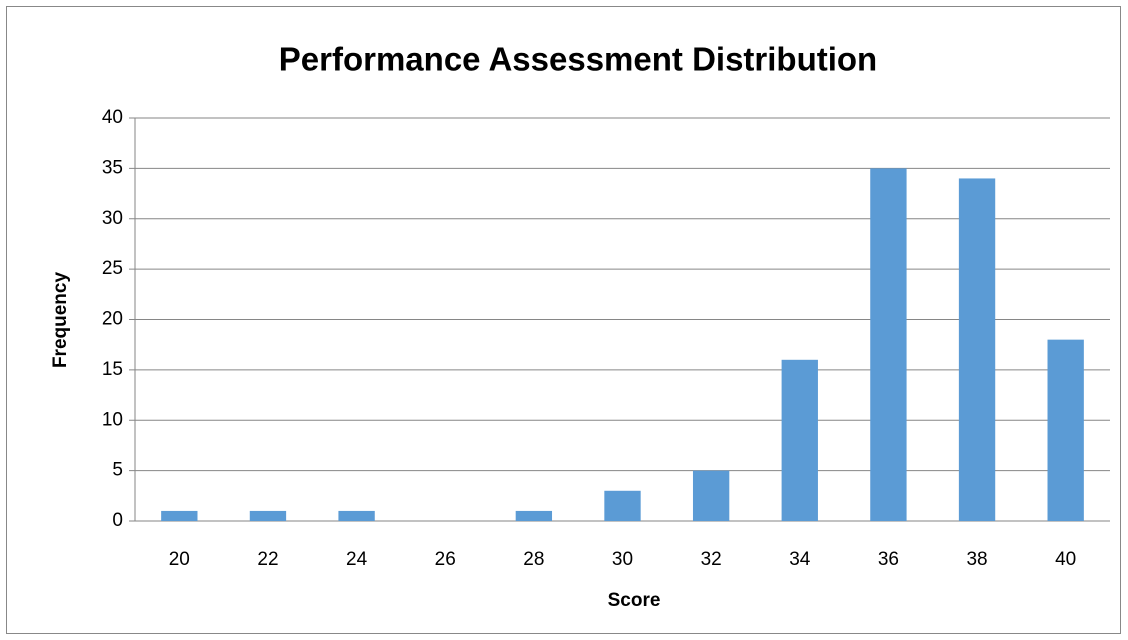 Image resolution: width=1128 pixels, height=640 pixels. Describe the element at coordinates (112, 369) in the screenshot. I see `y-tick-label: 15` at that location.